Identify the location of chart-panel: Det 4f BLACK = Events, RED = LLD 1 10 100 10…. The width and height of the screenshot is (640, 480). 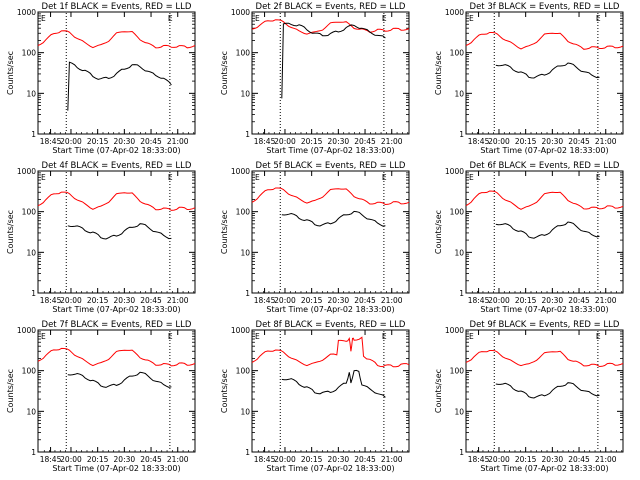
(101, 237).